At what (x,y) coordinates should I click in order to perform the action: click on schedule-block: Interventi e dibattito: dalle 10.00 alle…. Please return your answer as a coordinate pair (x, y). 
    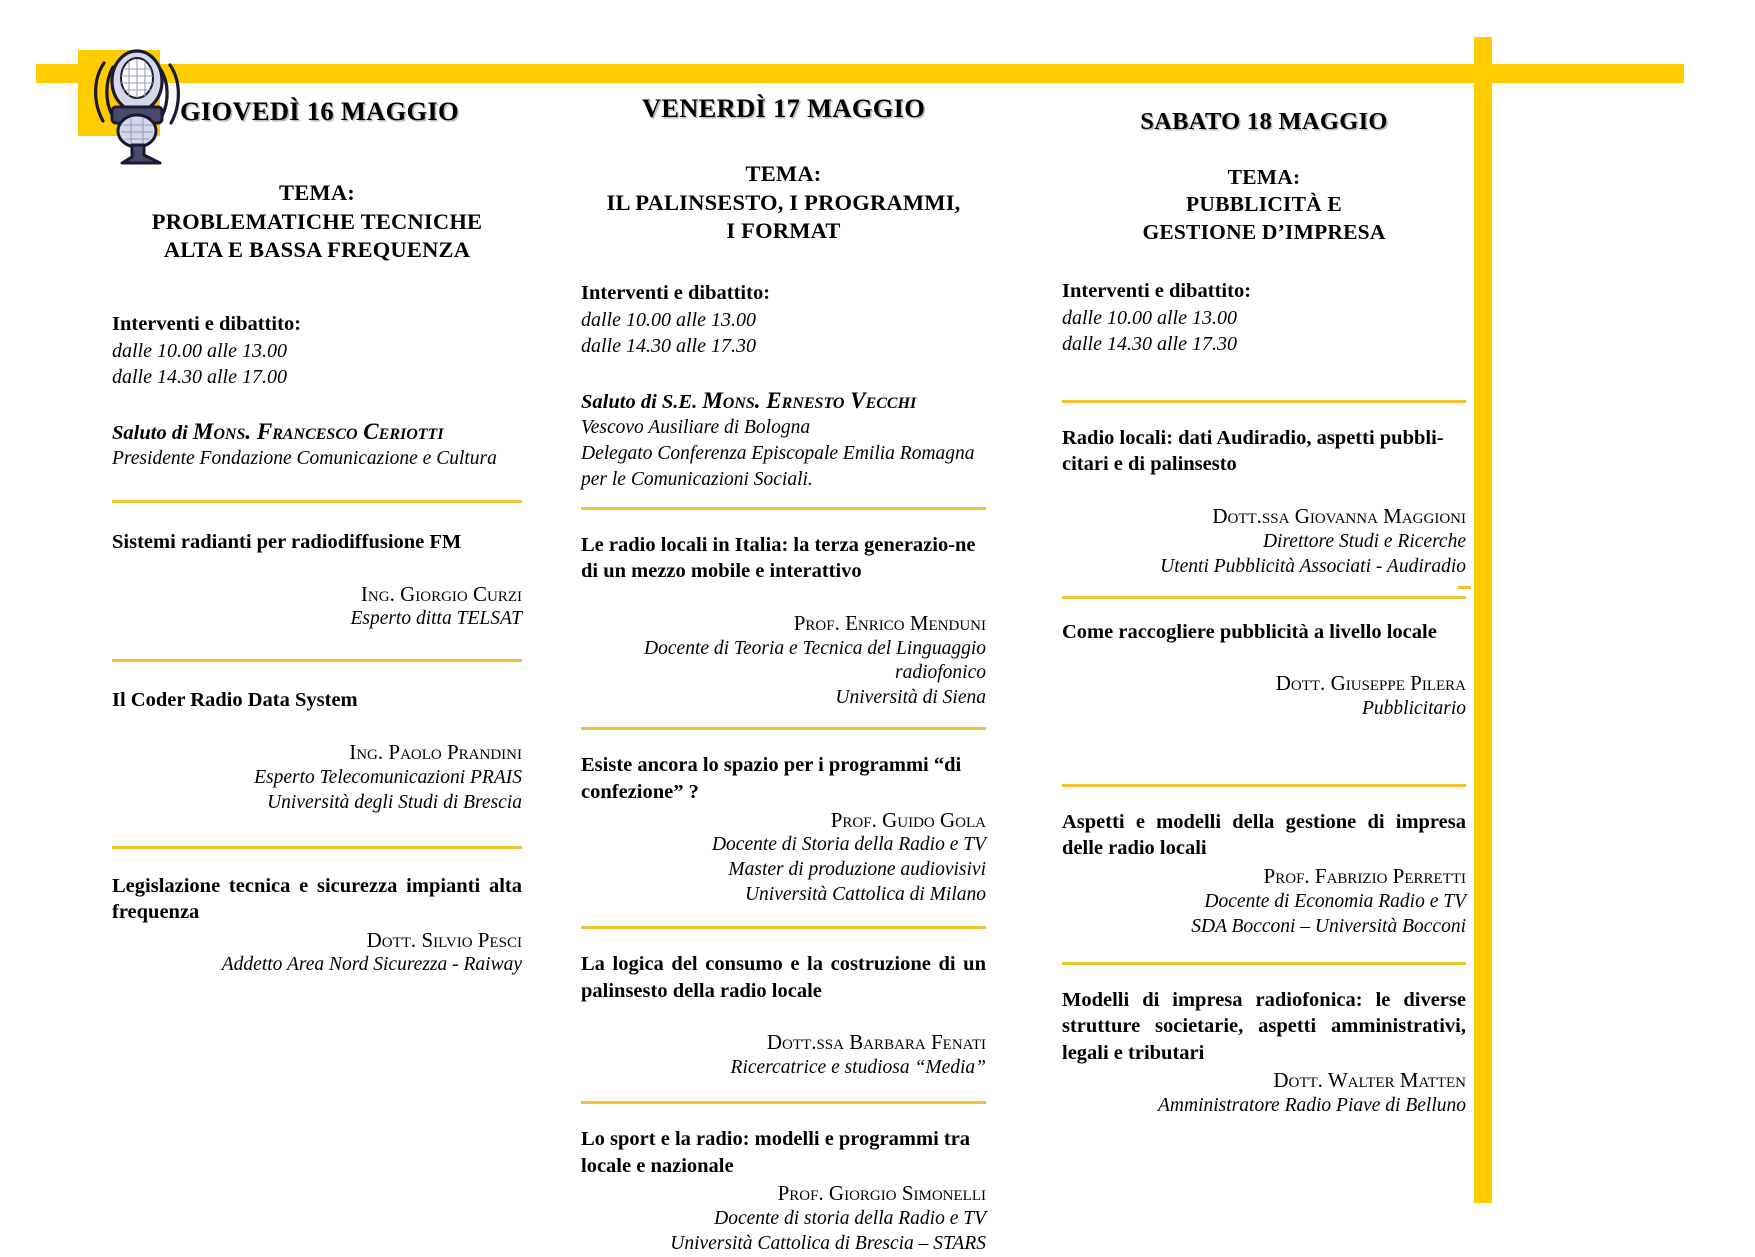
    Looking at the image, I should click on (1264, 318).